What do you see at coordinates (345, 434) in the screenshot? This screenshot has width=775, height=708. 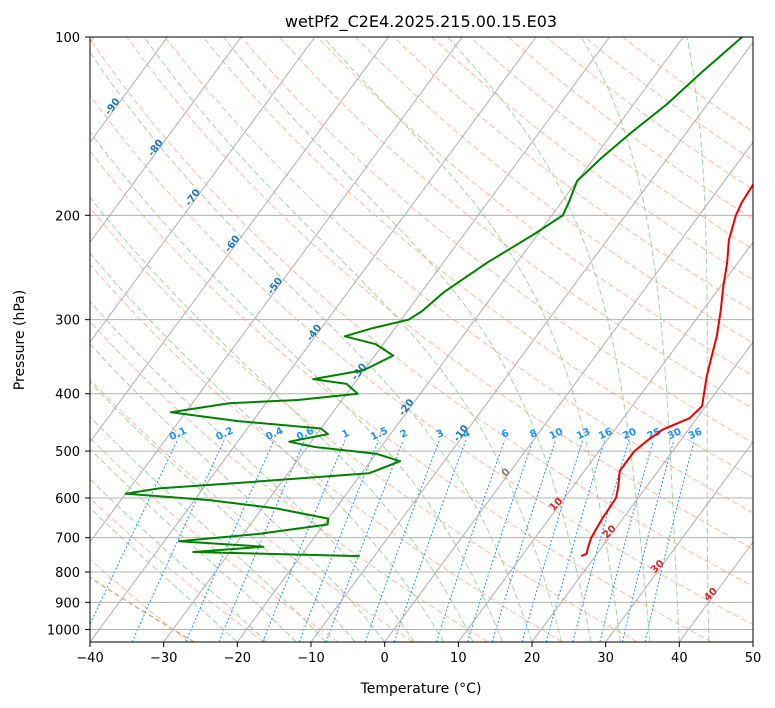 I see `mixing-ratio-label: 1` at bounding box center [345, 434].